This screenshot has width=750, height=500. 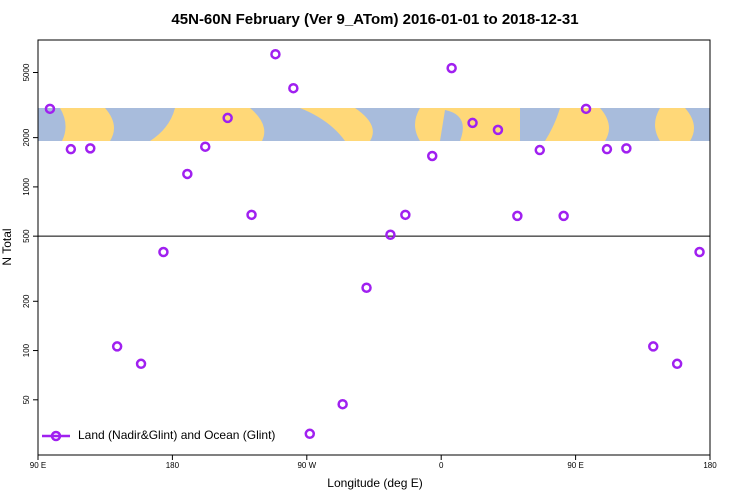 I want to click on y-tick-label: 1000, so click(x=26, y=186).